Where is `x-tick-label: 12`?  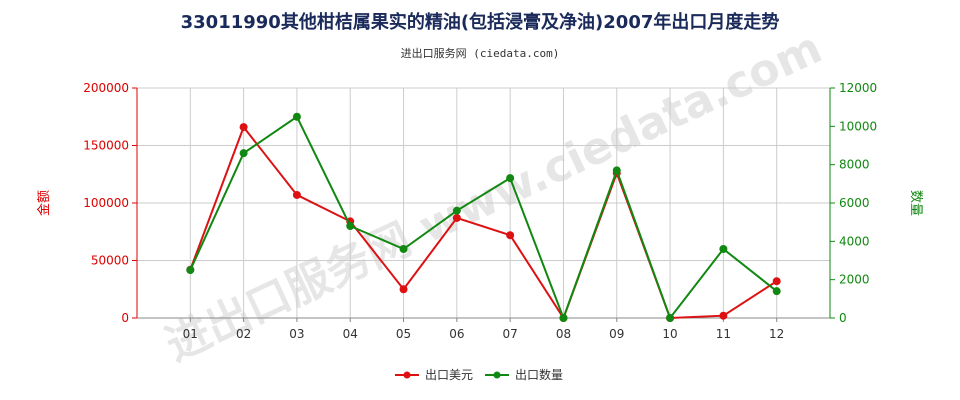 x-tick-label: 12 is located at coordinates (776, 334).